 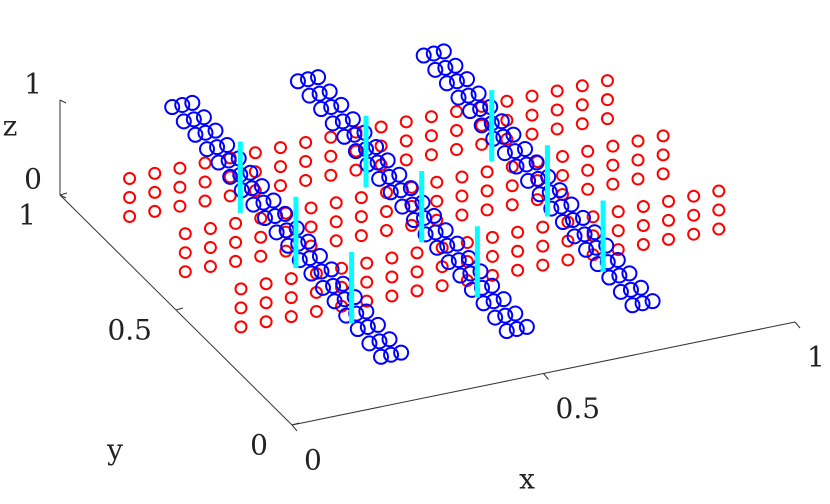 What do you see at coordinates (179, 309) in the screenshot?
I see `y-tick` at bounding box center [179, 309].